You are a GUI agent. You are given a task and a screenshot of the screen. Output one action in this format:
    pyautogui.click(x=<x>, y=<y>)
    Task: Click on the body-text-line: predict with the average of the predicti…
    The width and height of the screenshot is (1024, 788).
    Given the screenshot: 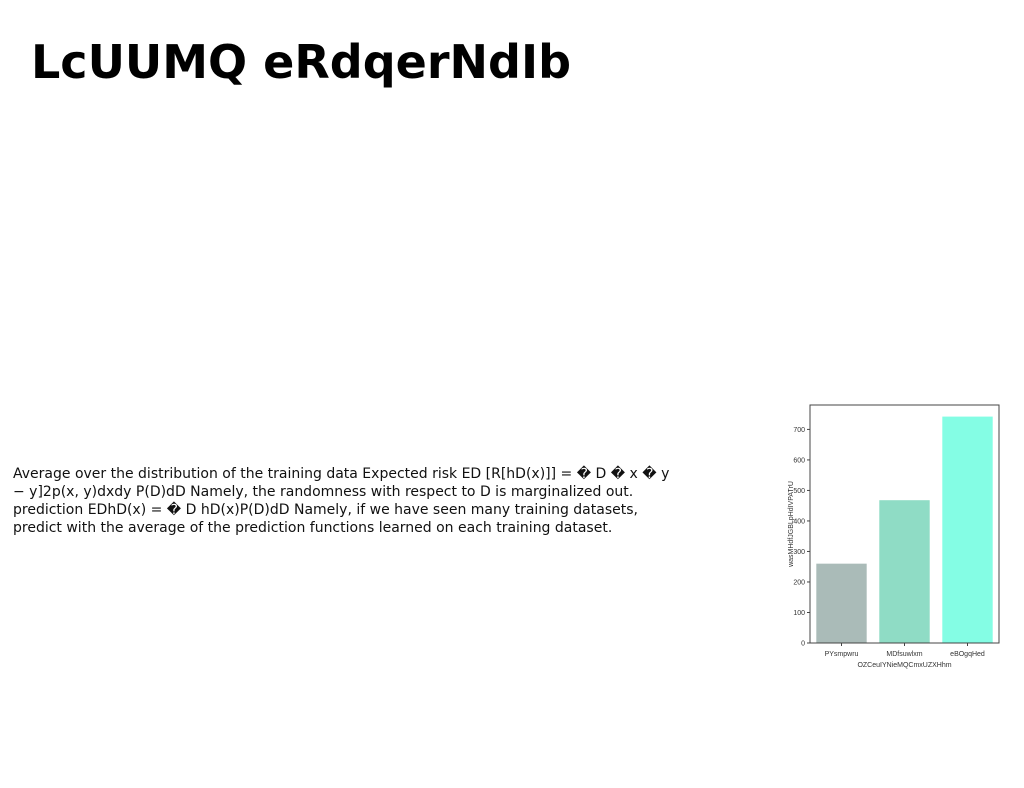 What is the action you would take?
    pyautogui.click(x=313, y=528)
    